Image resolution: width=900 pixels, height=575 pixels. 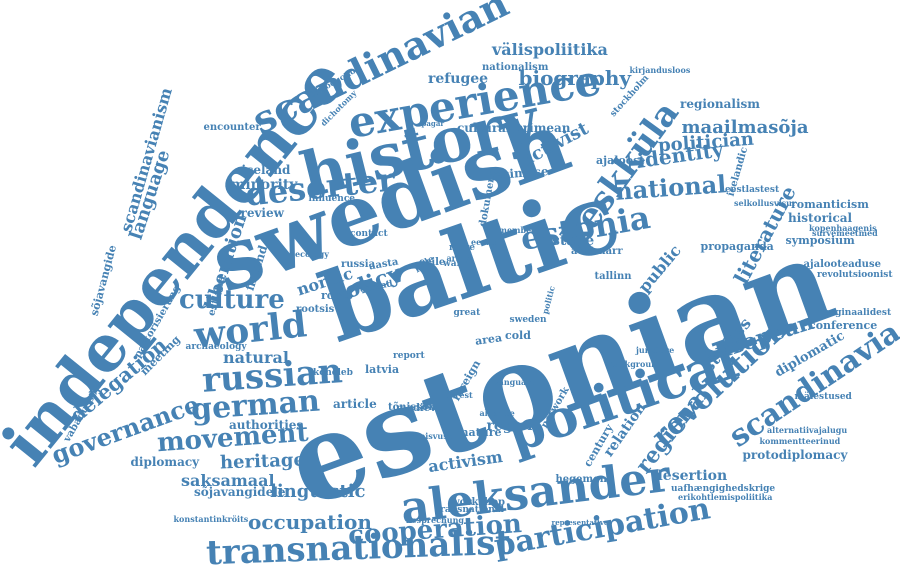 What do you see at coordinates (337, 295) in the screenshot?
I see `word-roots: roots` at bounding box center [337, 295].